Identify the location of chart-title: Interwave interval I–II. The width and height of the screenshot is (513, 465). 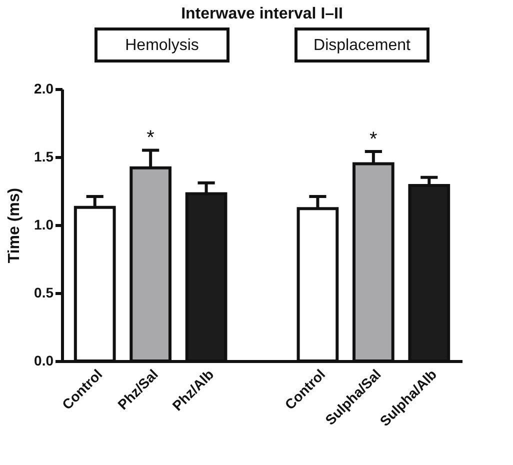
(262, 14).